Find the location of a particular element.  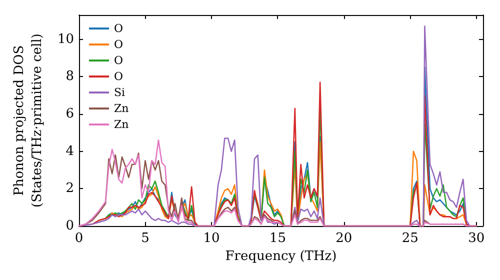

y-tick-label: 4 is located at coordinates (70, 151).